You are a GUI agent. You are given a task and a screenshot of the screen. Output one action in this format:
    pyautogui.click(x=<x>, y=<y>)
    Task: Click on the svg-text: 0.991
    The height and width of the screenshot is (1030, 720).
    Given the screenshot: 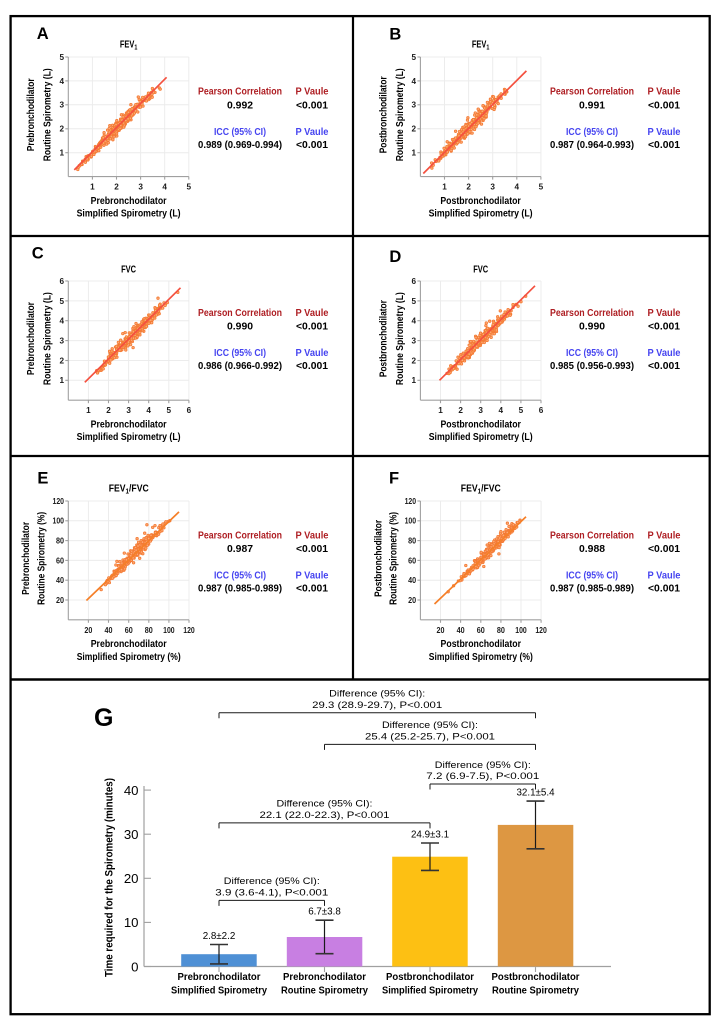 What is the action you would take?
    pyautogui.click(x=592, y=106)
    